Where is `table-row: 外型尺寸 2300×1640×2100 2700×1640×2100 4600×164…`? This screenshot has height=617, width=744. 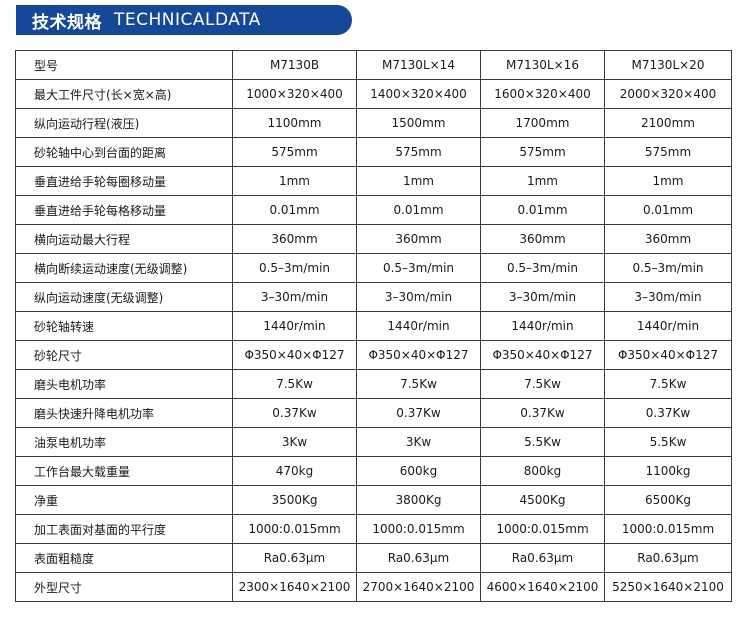
table-row: 外型尺寸 2300×1640×2100 2700×1640×2100 4600×164… is located at coordinates (373, 587).